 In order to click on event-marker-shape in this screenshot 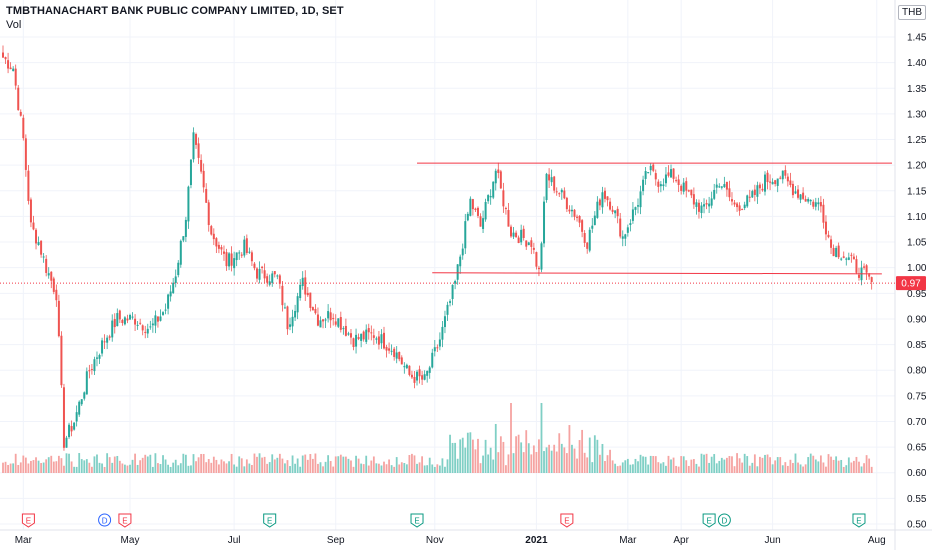, I will do `click(859, 520)`.